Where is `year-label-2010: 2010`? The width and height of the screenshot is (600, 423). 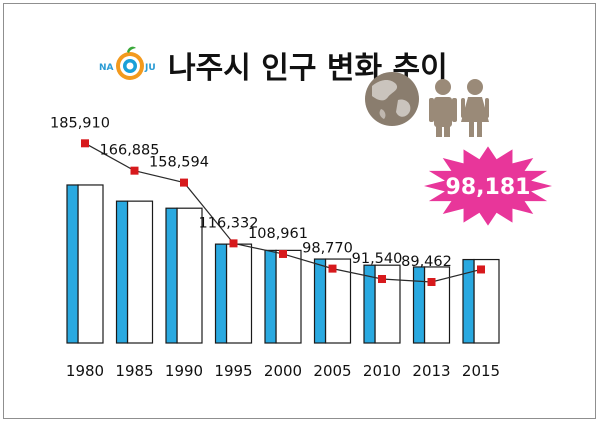
year-label-2010: 2010 is located at coordinates (382, 371).